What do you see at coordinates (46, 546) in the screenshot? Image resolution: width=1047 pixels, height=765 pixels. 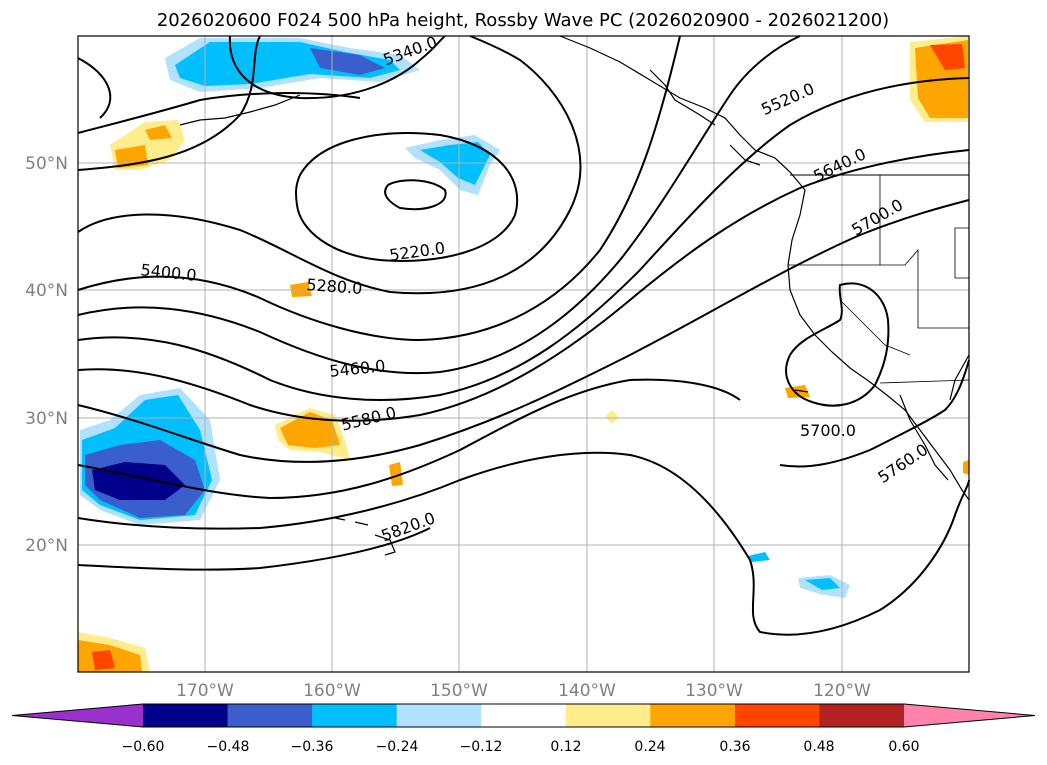 I see `lat-label-20n: 20°N` at bounding box center [46, 546].